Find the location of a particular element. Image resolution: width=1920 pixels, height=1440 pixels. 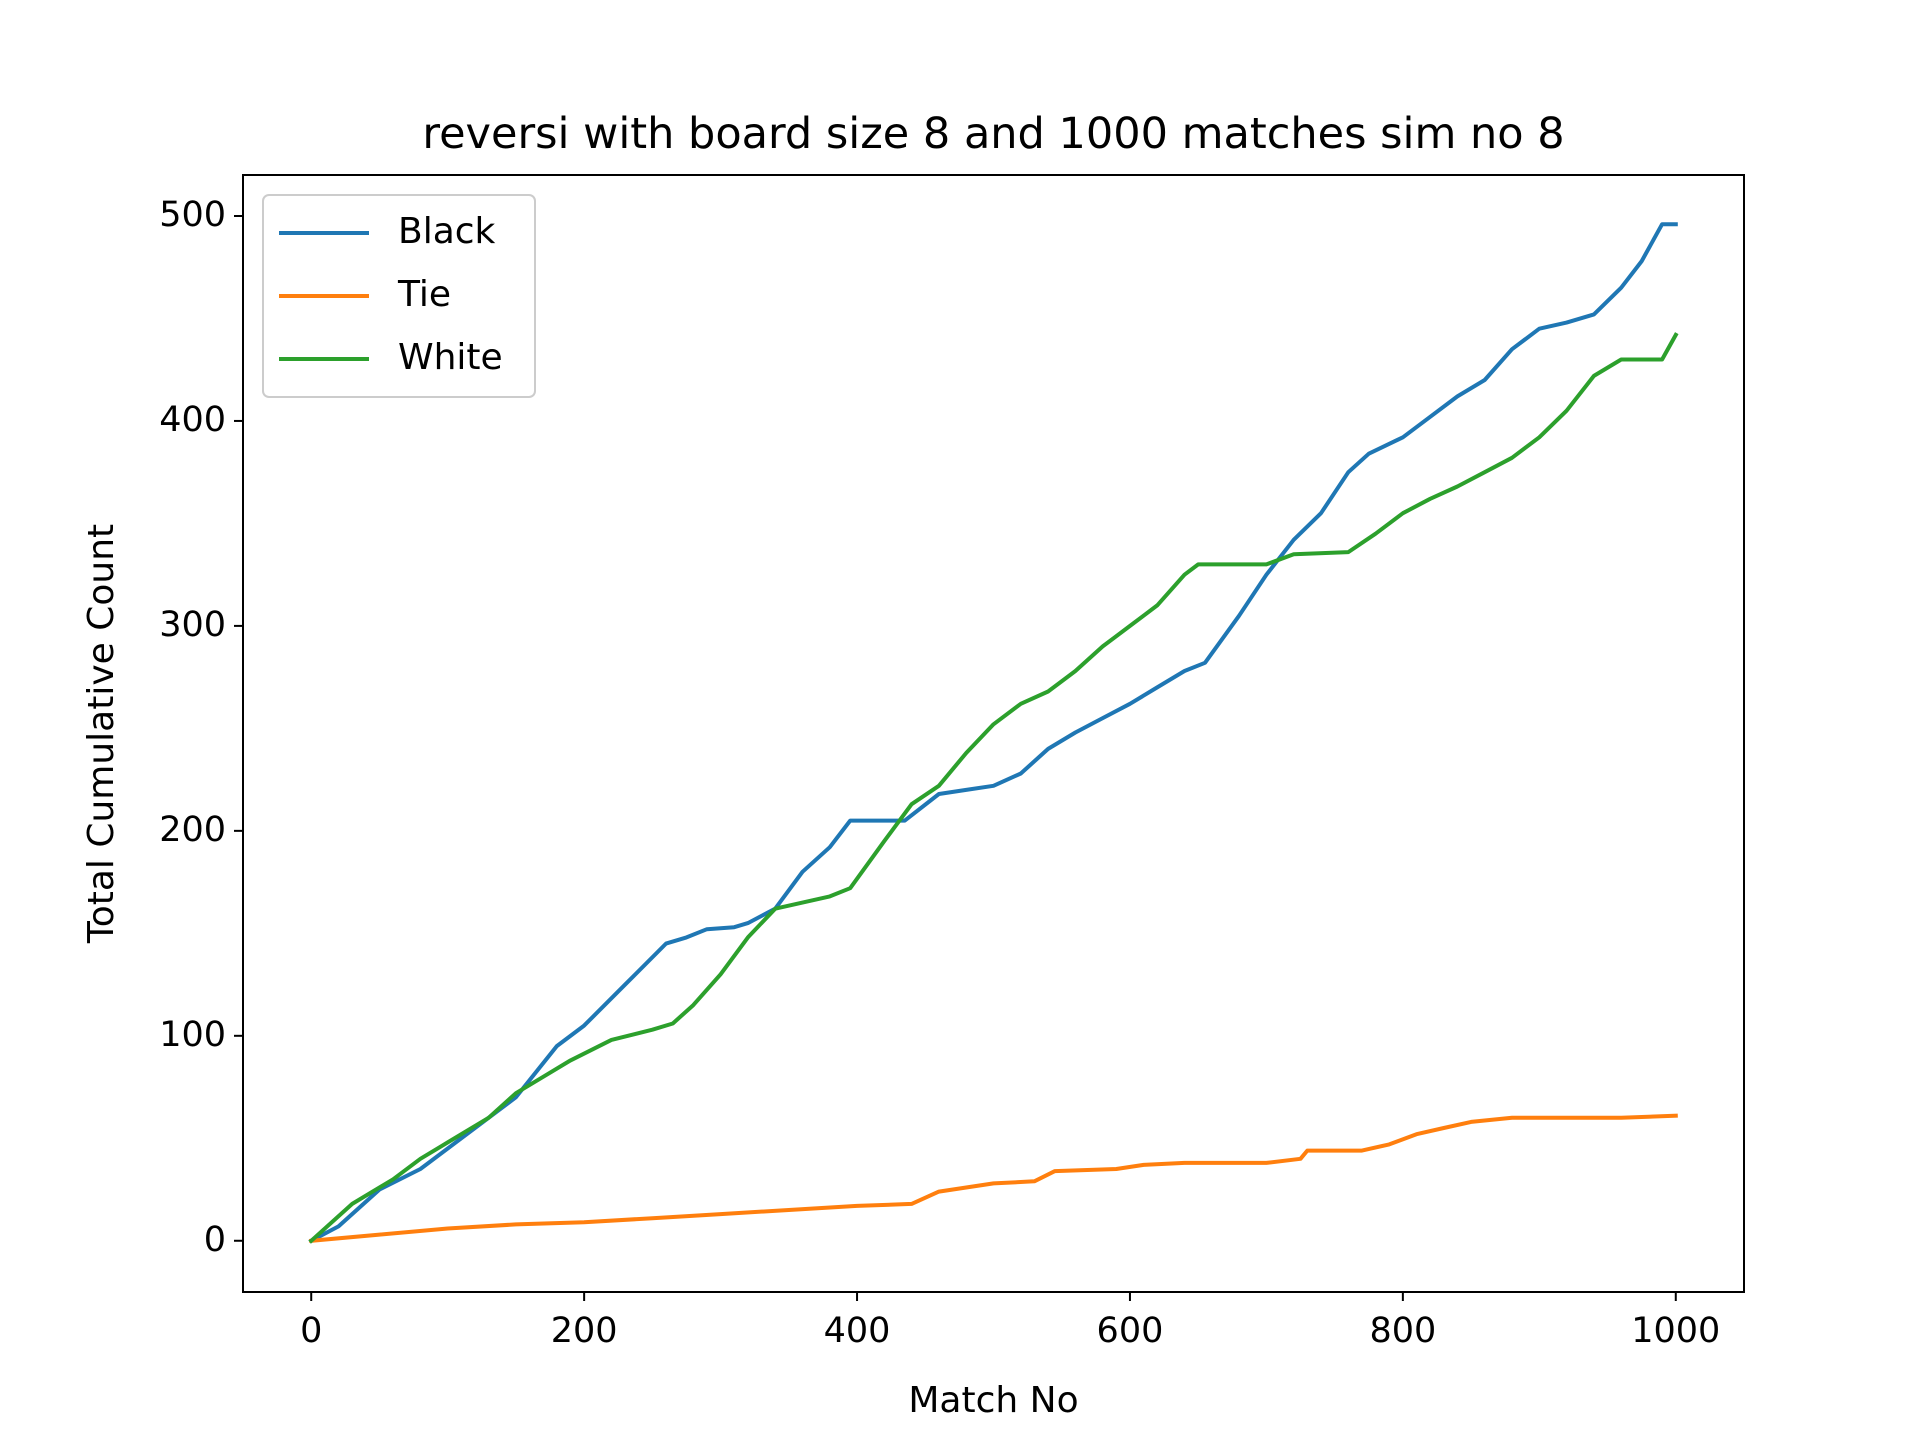

legend: Black Tie White is located at coordinates (399, 296).